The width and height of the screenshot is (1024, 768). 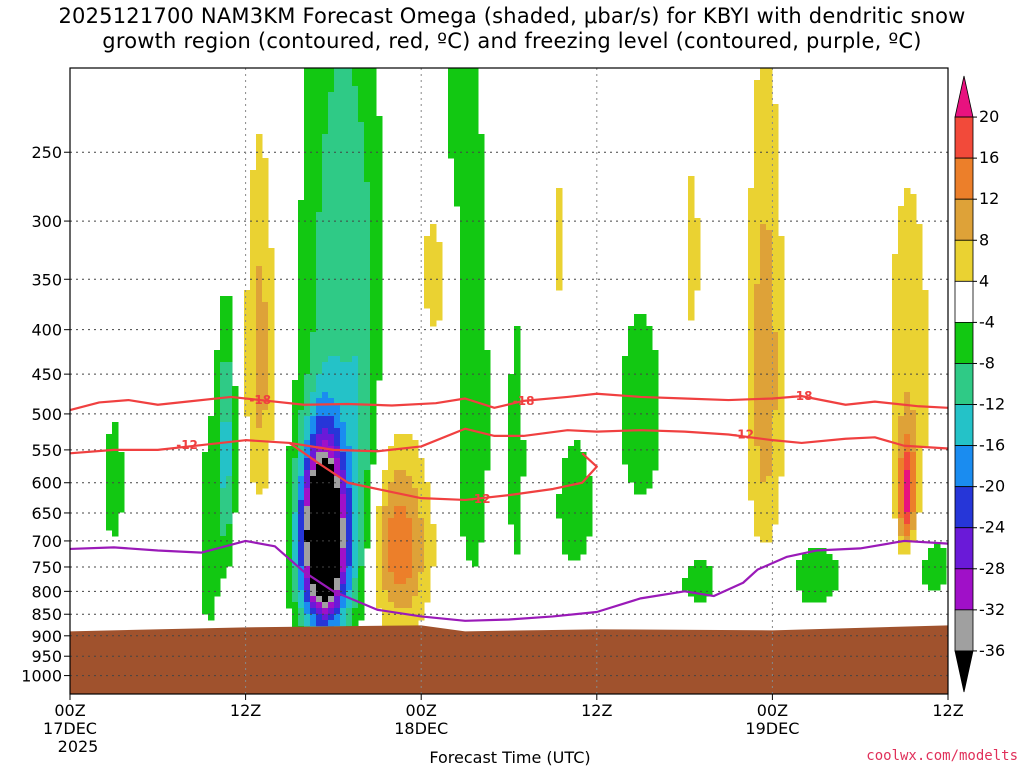 I want to click on contour-label: -18, so click(x=802, y=396).